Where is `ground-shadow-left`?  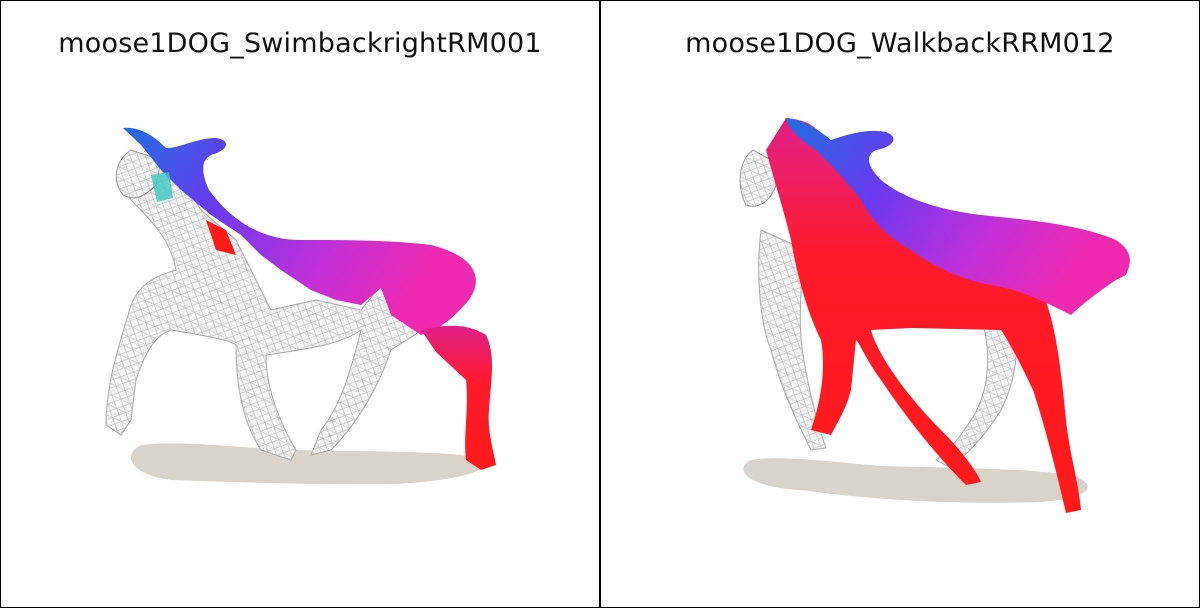
ground-shadow-left is located at coordinates (308, 463).